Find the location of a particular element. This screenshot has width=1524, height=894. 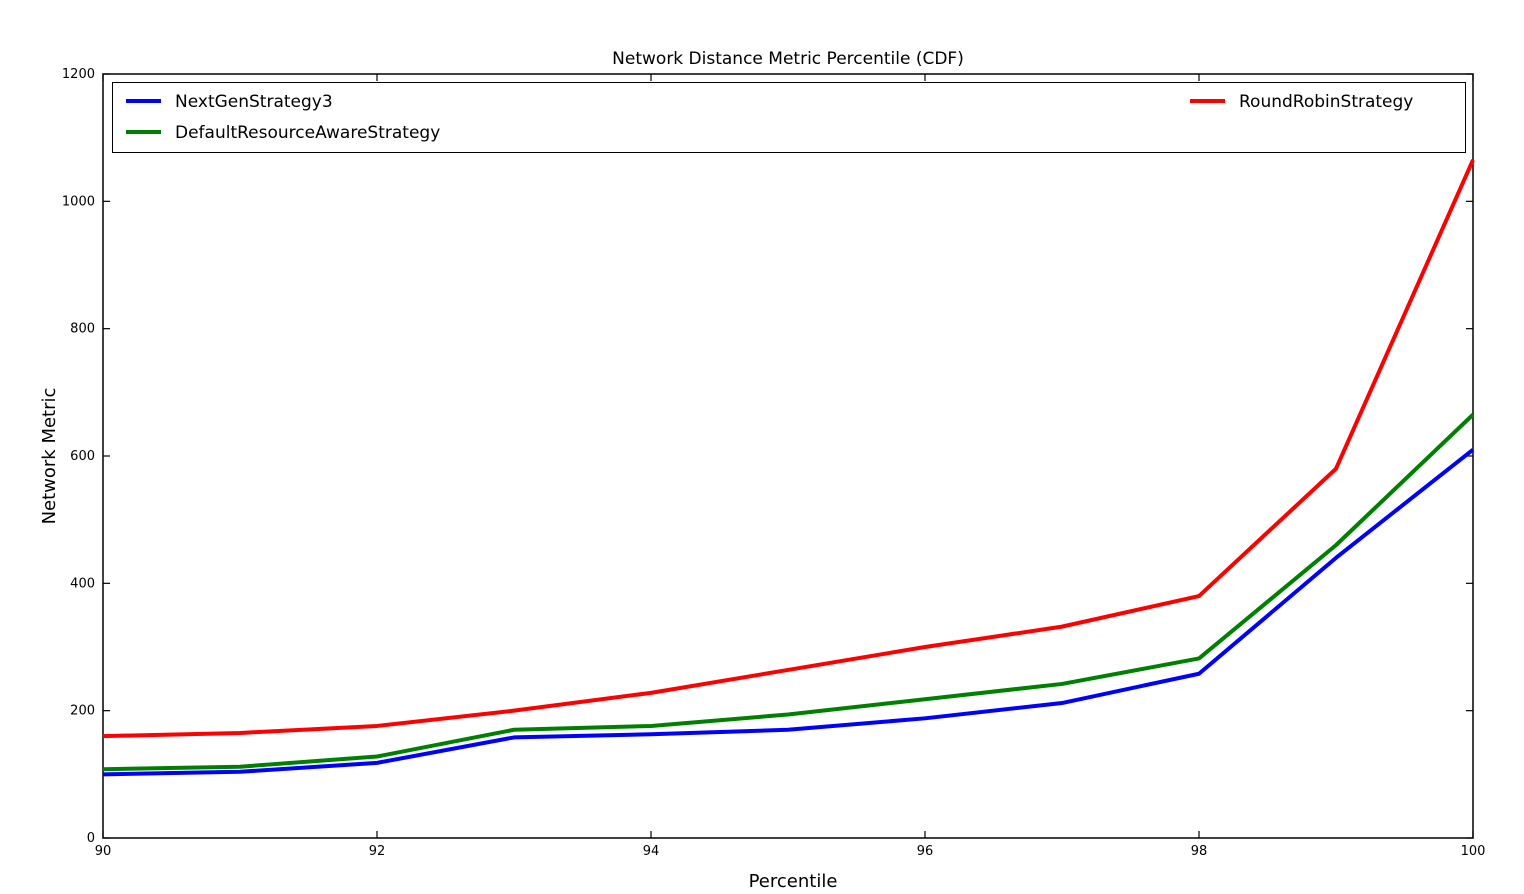

x-tick-label: 94 is located at coordinates (651, 851).